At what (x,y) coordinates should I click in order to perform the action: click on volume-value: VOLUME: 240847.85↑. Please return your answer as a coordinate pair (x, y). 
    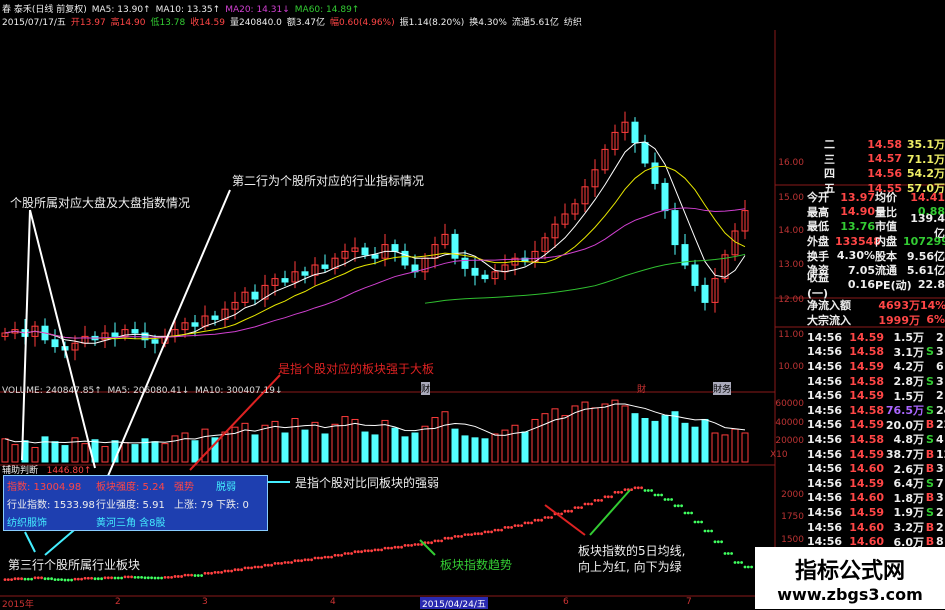
    Looking at the image, I should click on (52, 391).